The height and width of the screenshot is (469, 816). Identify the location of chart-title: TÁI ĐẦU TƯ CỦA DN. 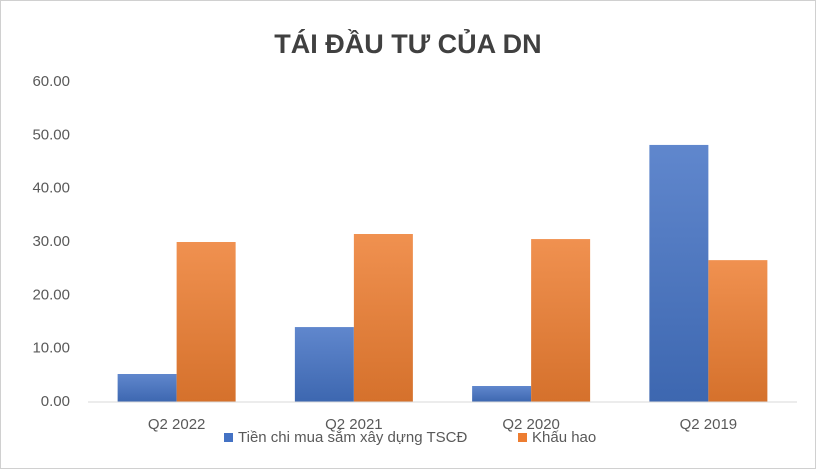
(407, 43).